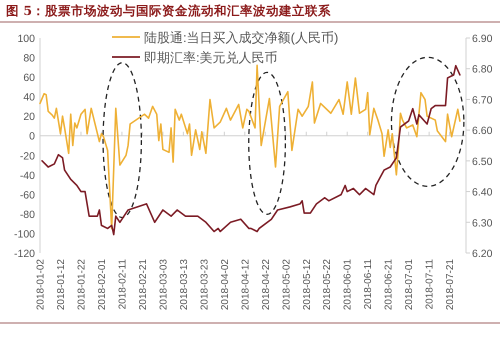  I want to click on x-tick-label: 2018-07-21, so click(450, 284).